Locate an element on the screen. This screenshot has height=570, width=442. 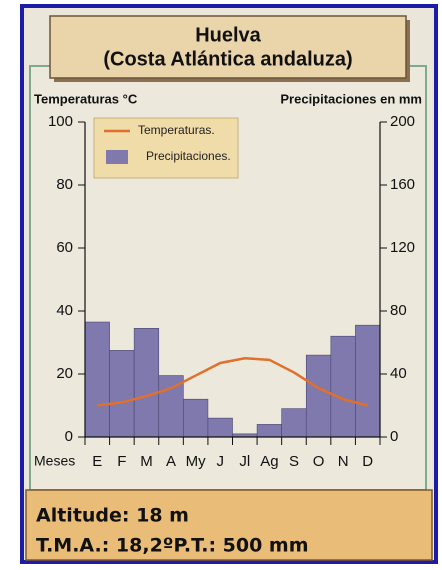
x-tick-label: N is located at coordinates (343, 461).